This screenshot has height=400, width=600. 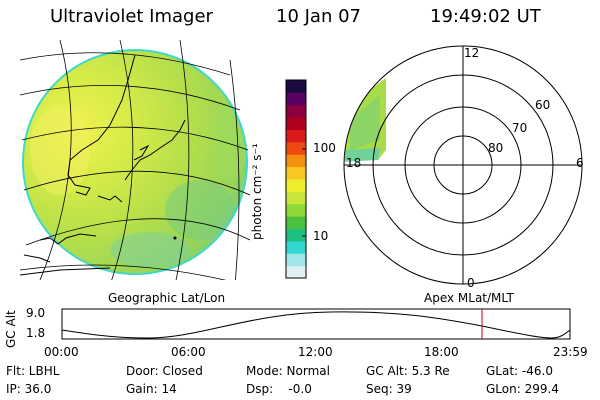 What do you see at coordinates (29, 389) in the screenshot?
I see `info-ip: IP: 36.0` at bounding box center [29, 389].